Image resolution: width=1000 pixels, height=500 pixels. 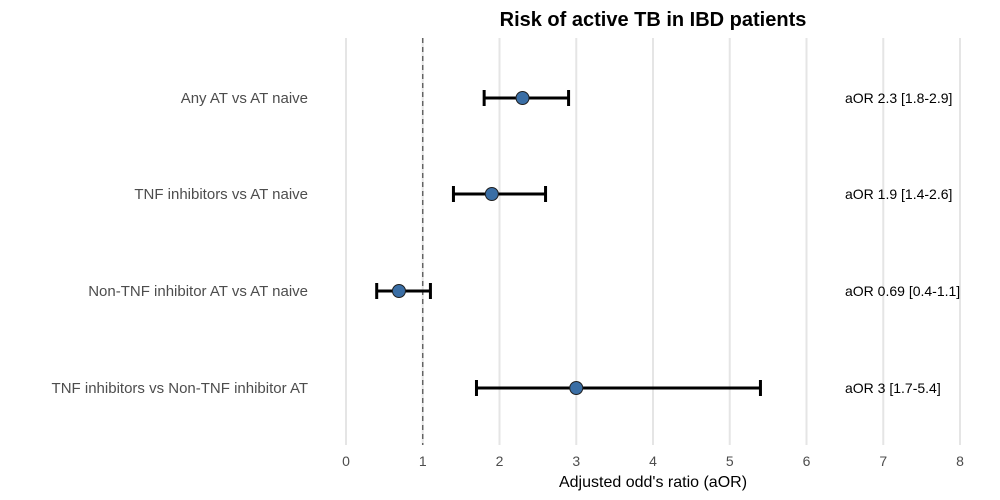 What do you see at coordinates (898, 194) in the screenshot?
I see `annotation-2: aOR 1.9 [1.4-2.6]` at bounding box center [898, 194].